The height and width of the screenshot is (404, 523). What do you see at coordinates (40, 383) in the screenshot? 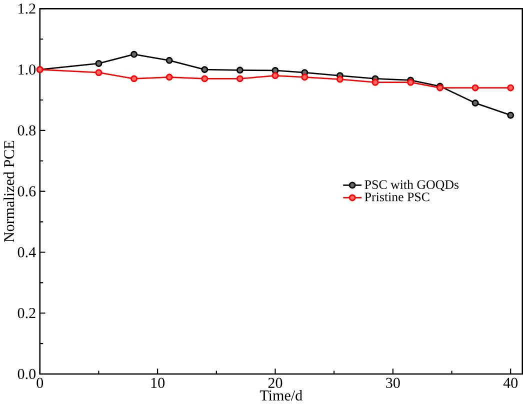
I see `x-tick-label: 0` at bounding box center [40, 383].